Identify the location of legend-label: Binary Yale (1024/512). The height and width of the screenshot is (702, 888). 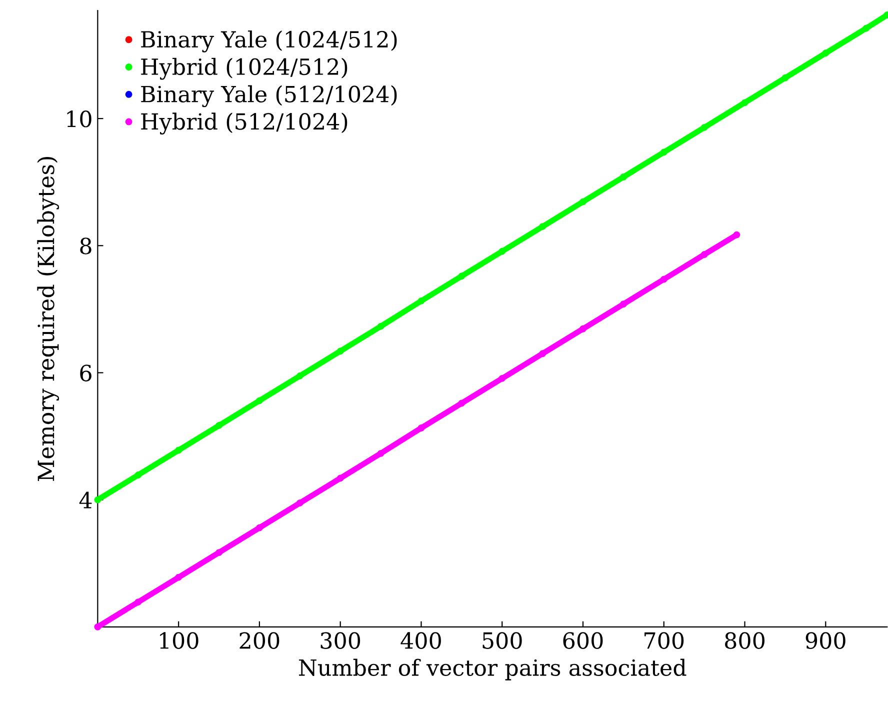
(269, 41).